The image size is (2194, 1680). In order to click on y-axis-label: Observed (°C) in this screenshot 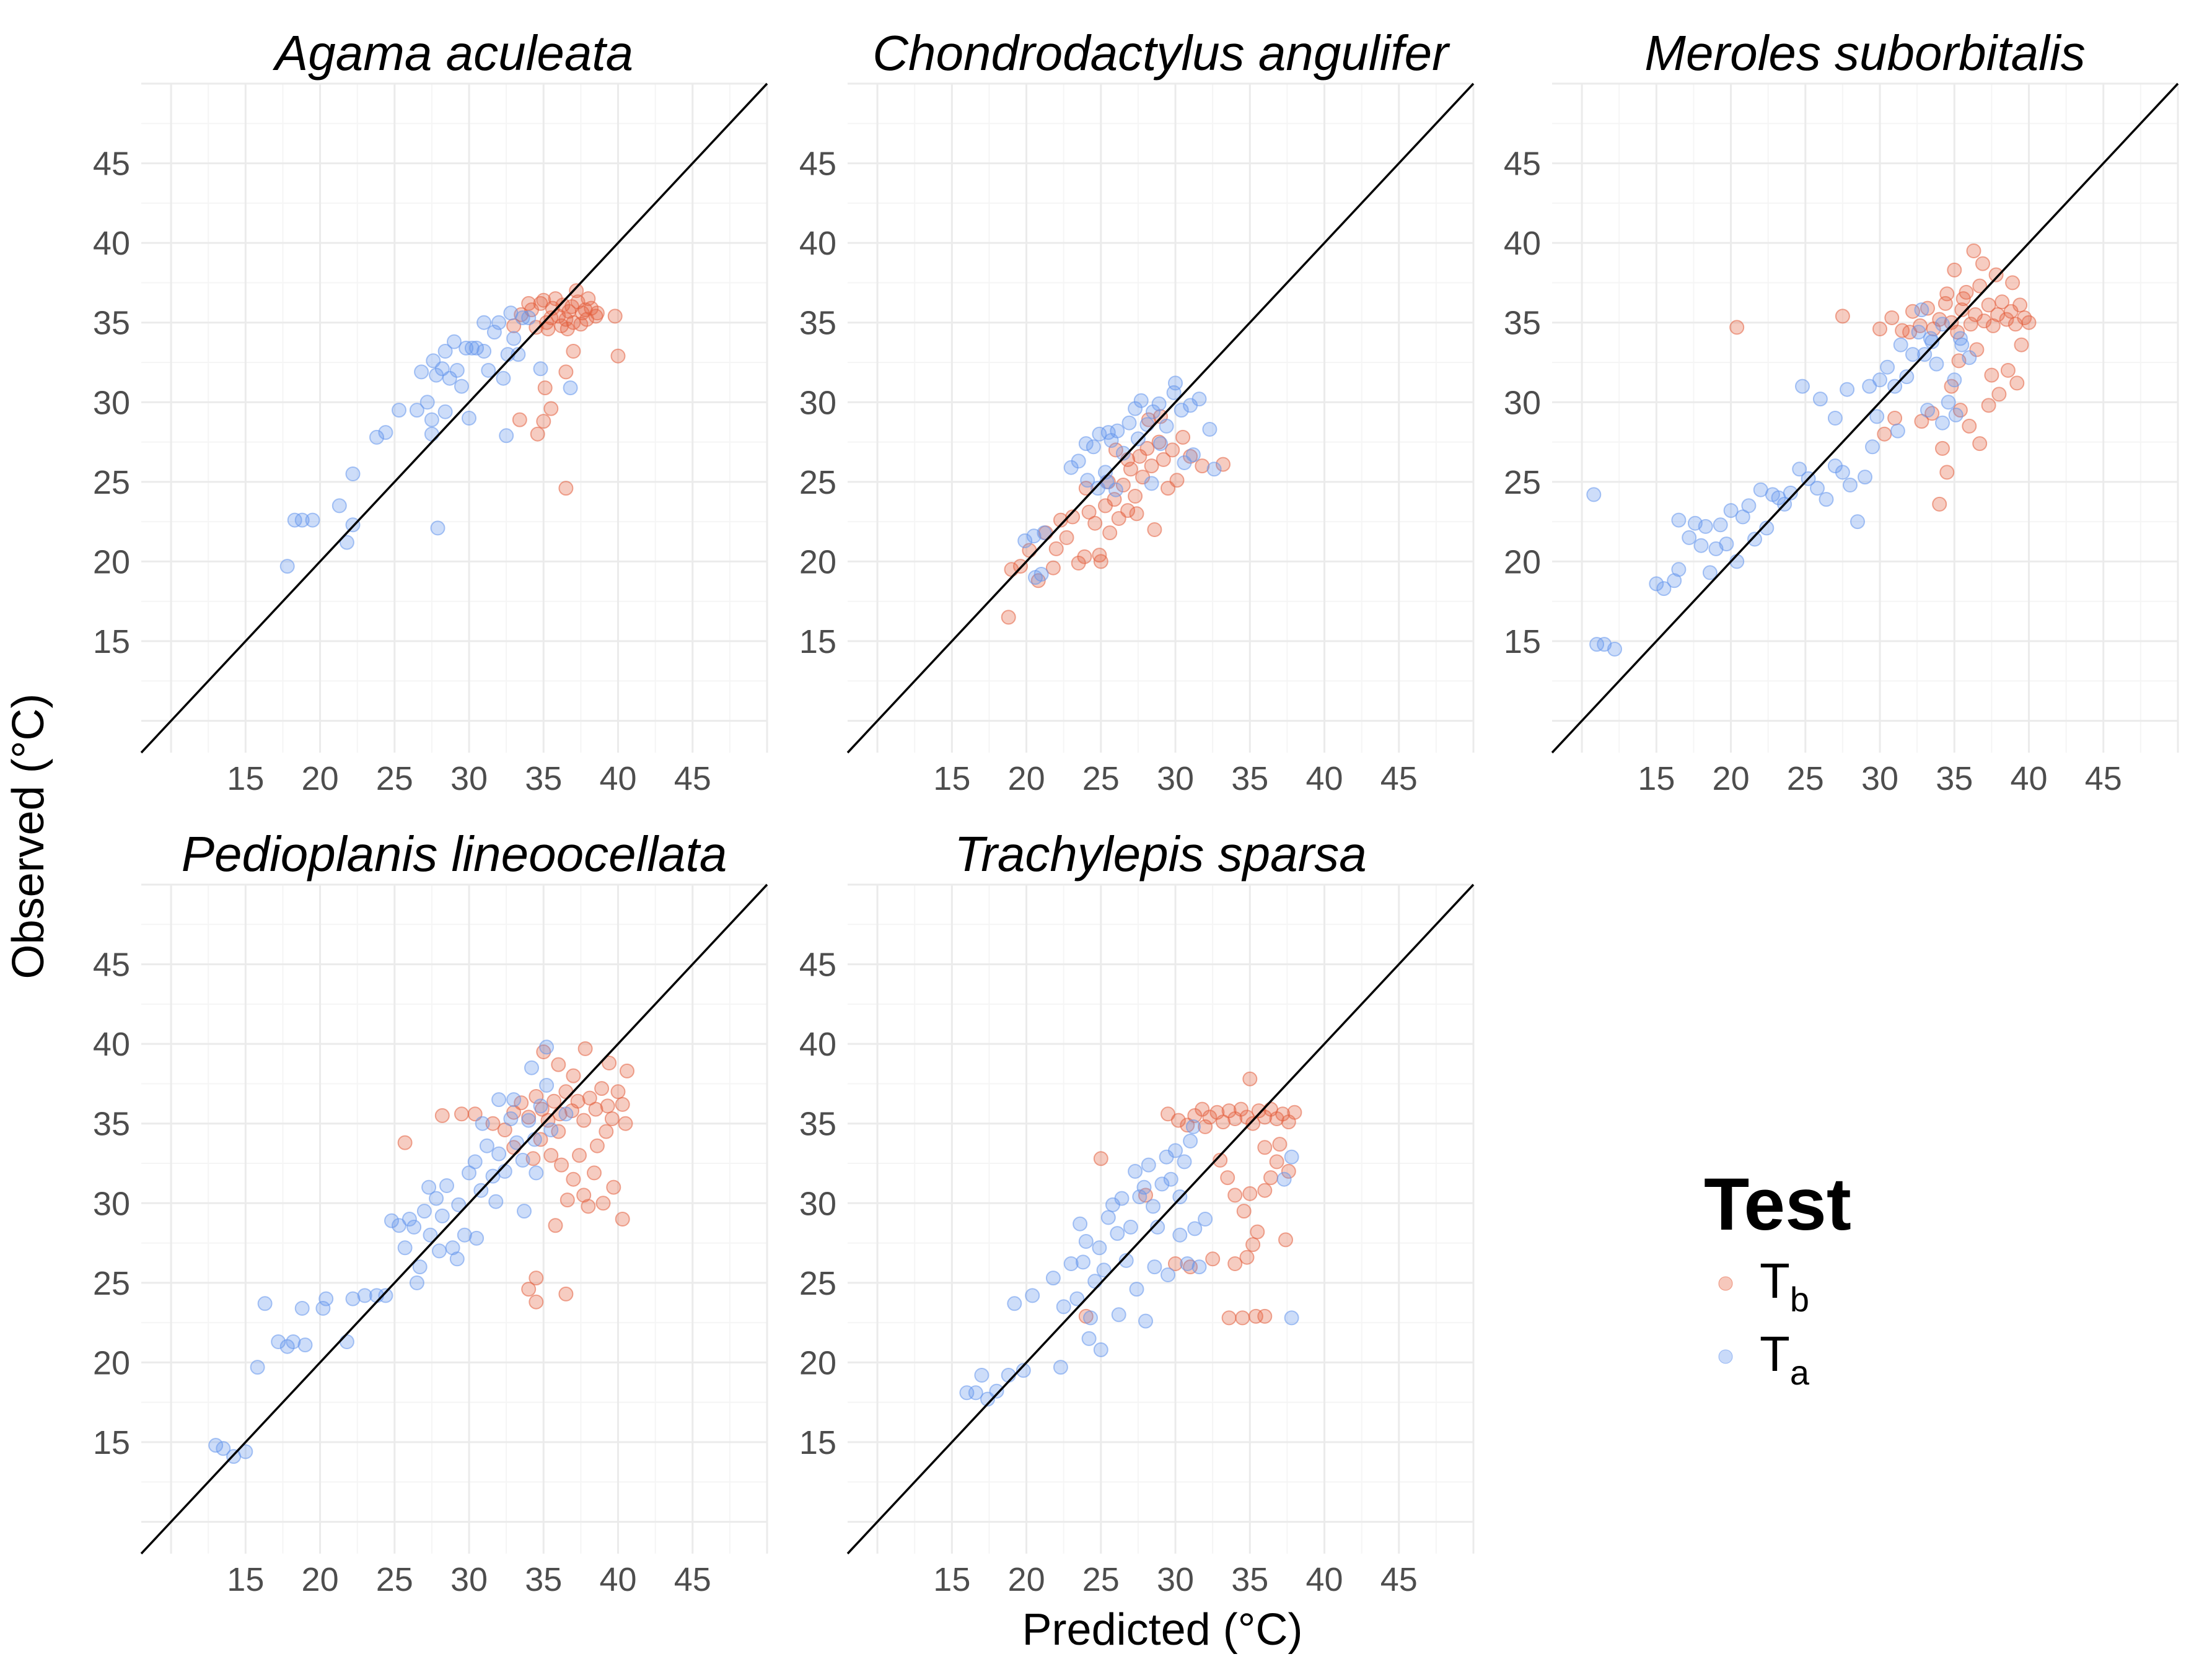, I will do `click(28, 836)`.